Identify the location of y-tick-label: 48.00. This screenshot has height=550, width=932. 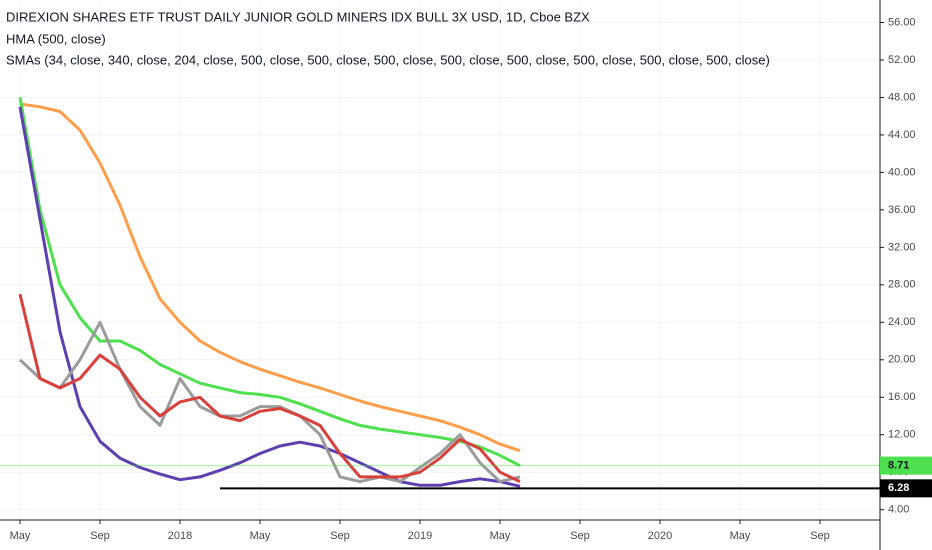
(902, 97).